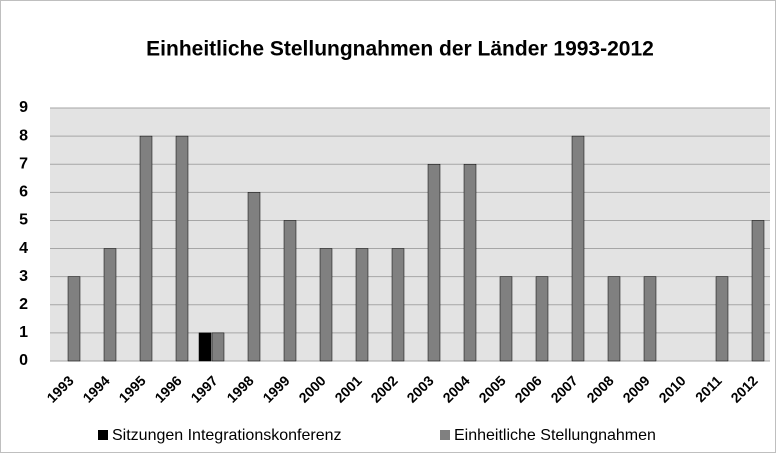 The image size is (777, 454). I want to click on y-tick-label: 2, so click(23, 304).